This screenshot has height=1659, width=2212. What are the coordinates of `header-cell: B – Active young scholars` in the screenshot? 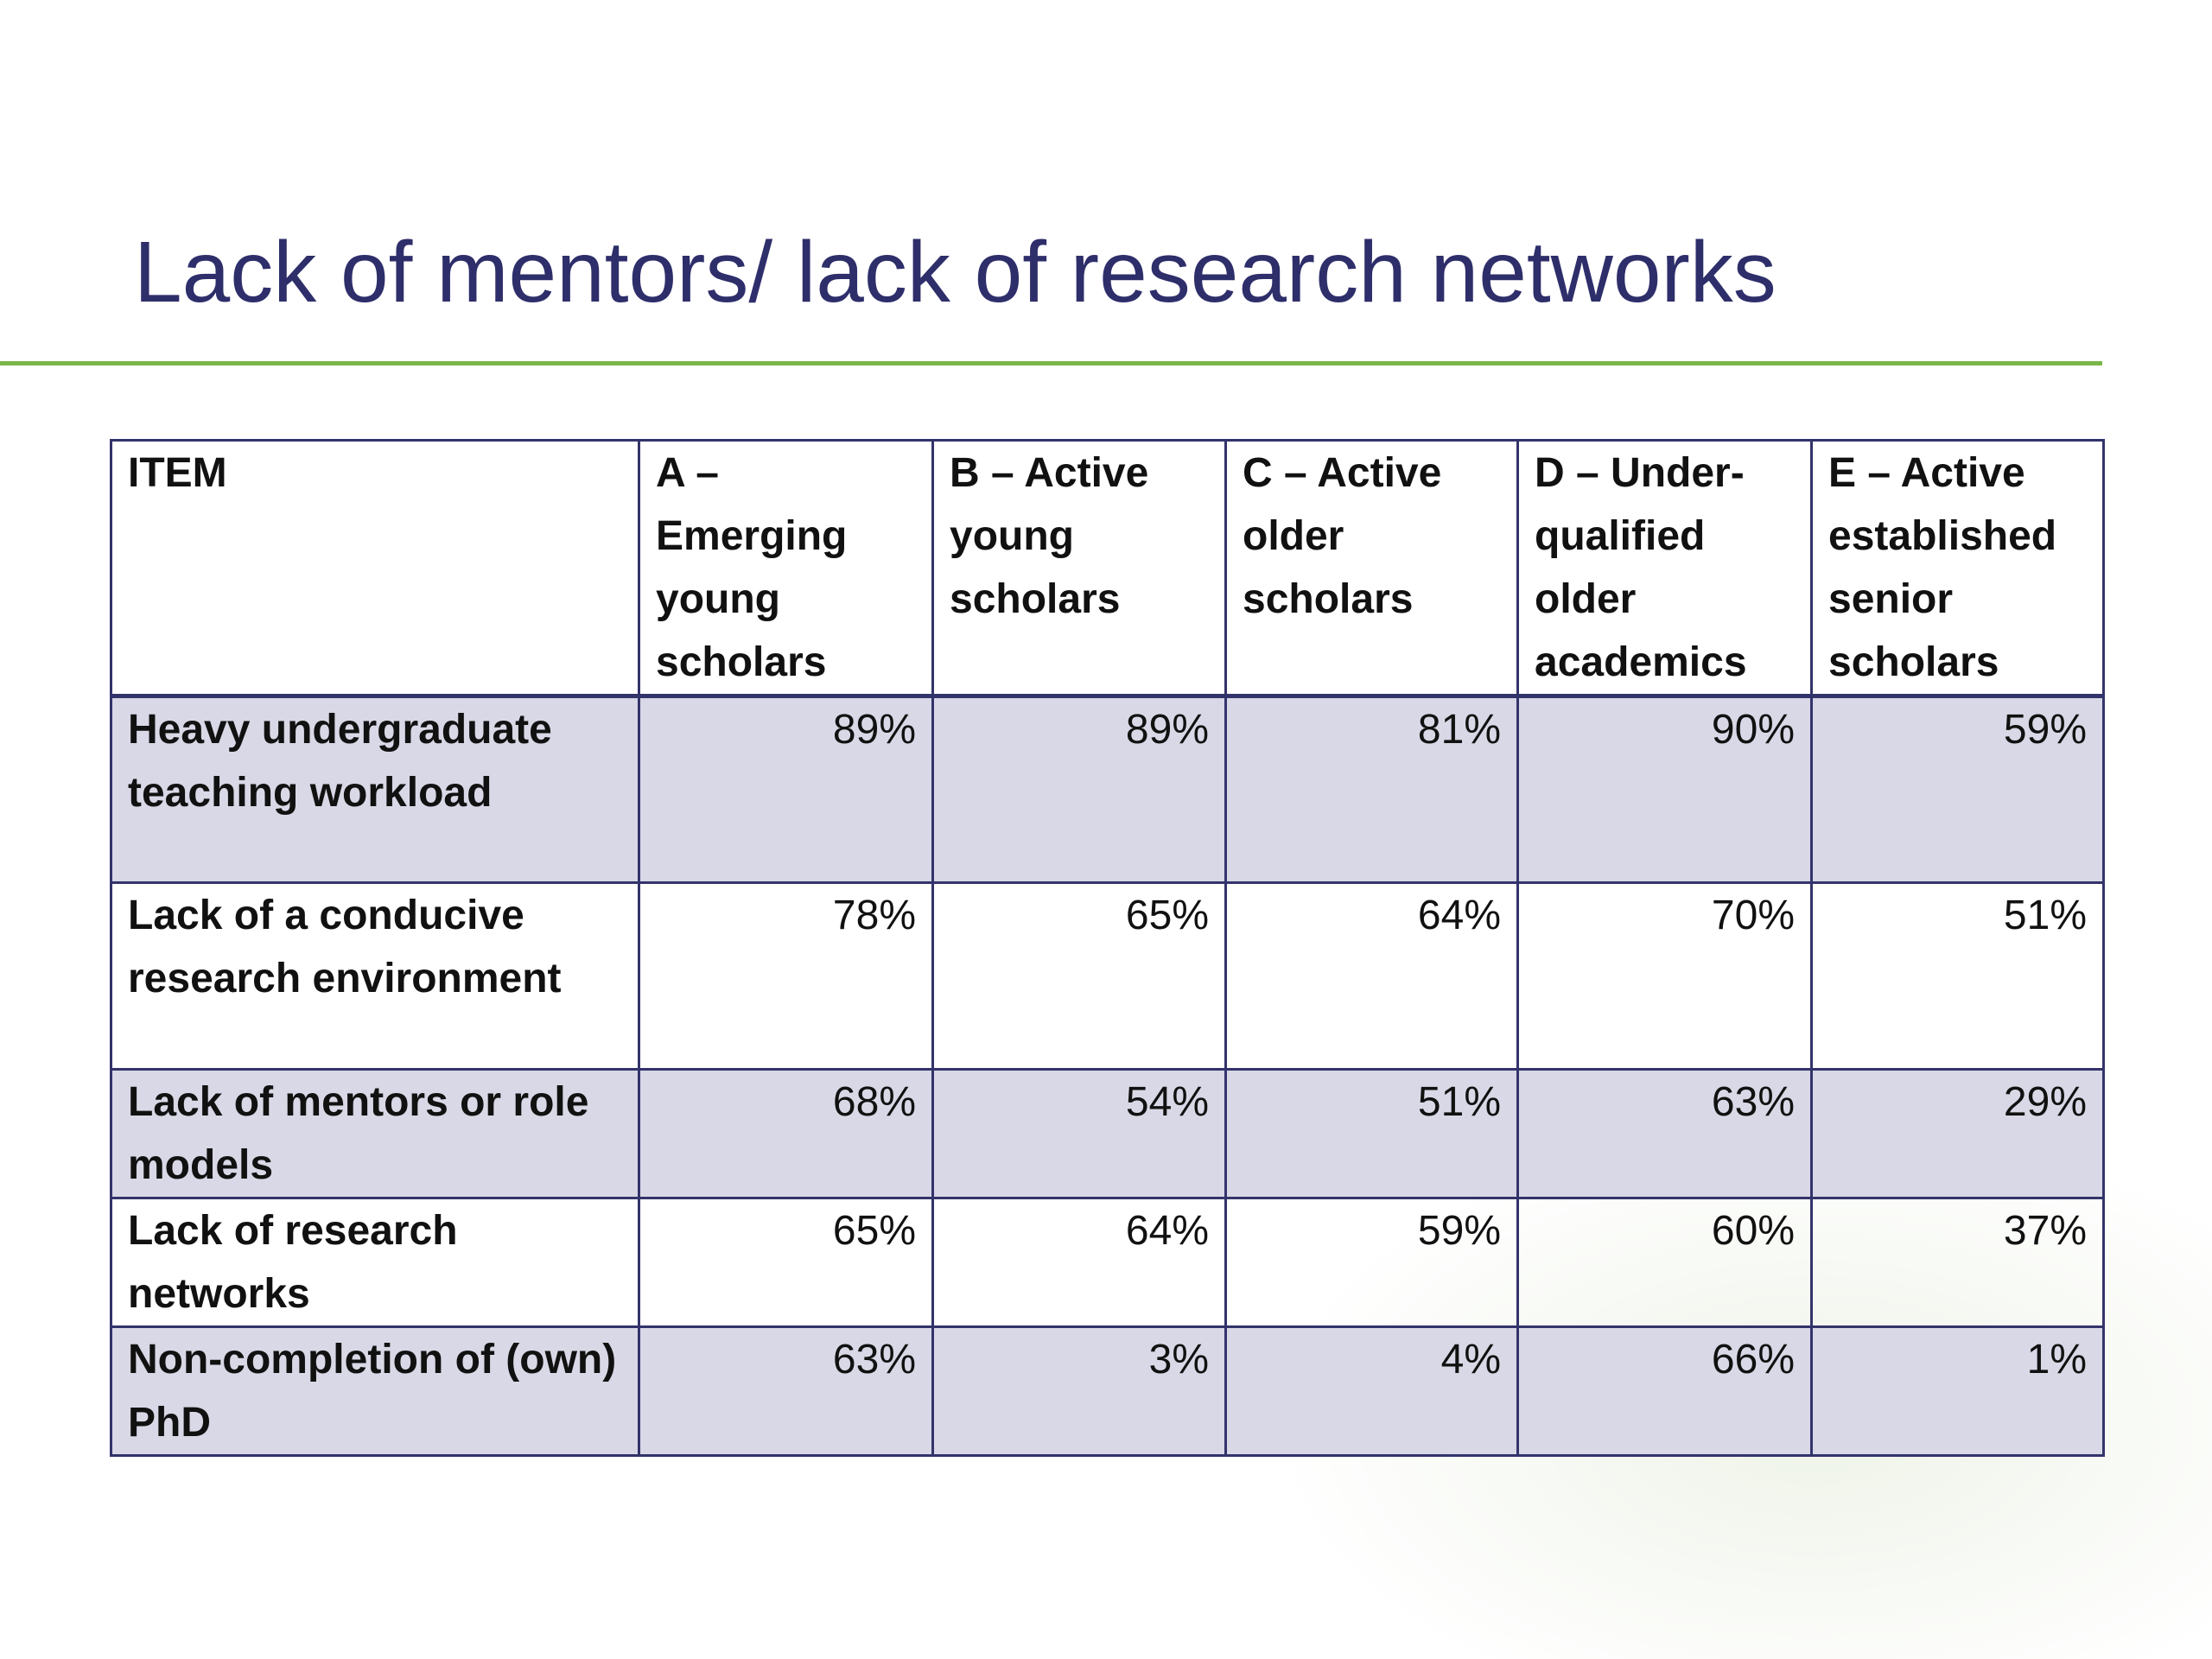 It's located at (1079, 568).